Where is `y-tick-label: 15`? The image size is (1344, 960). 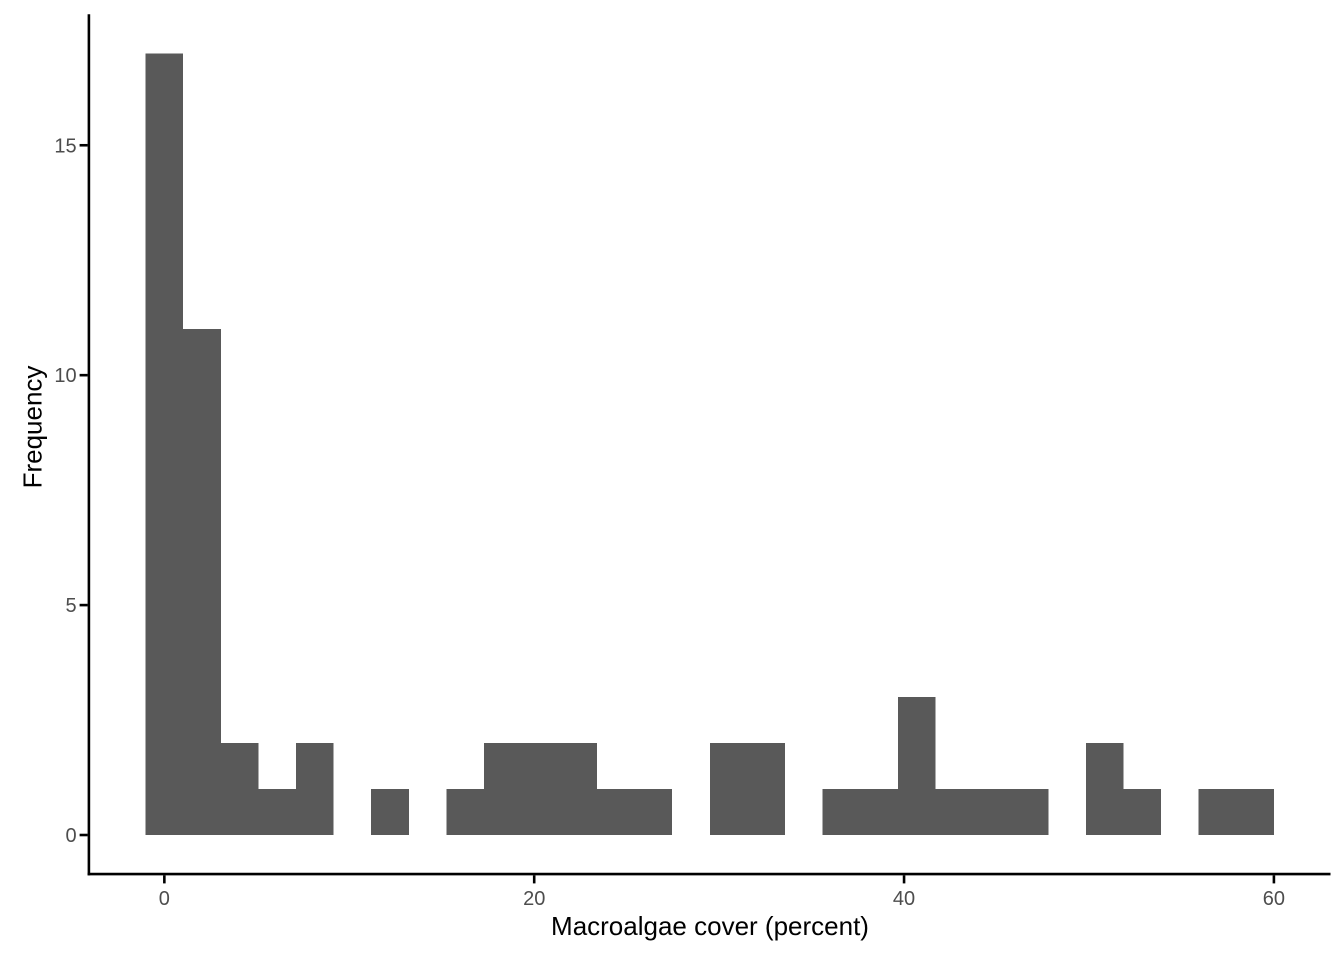 y-tick-label: 15 is located at coordinates (65, 146).